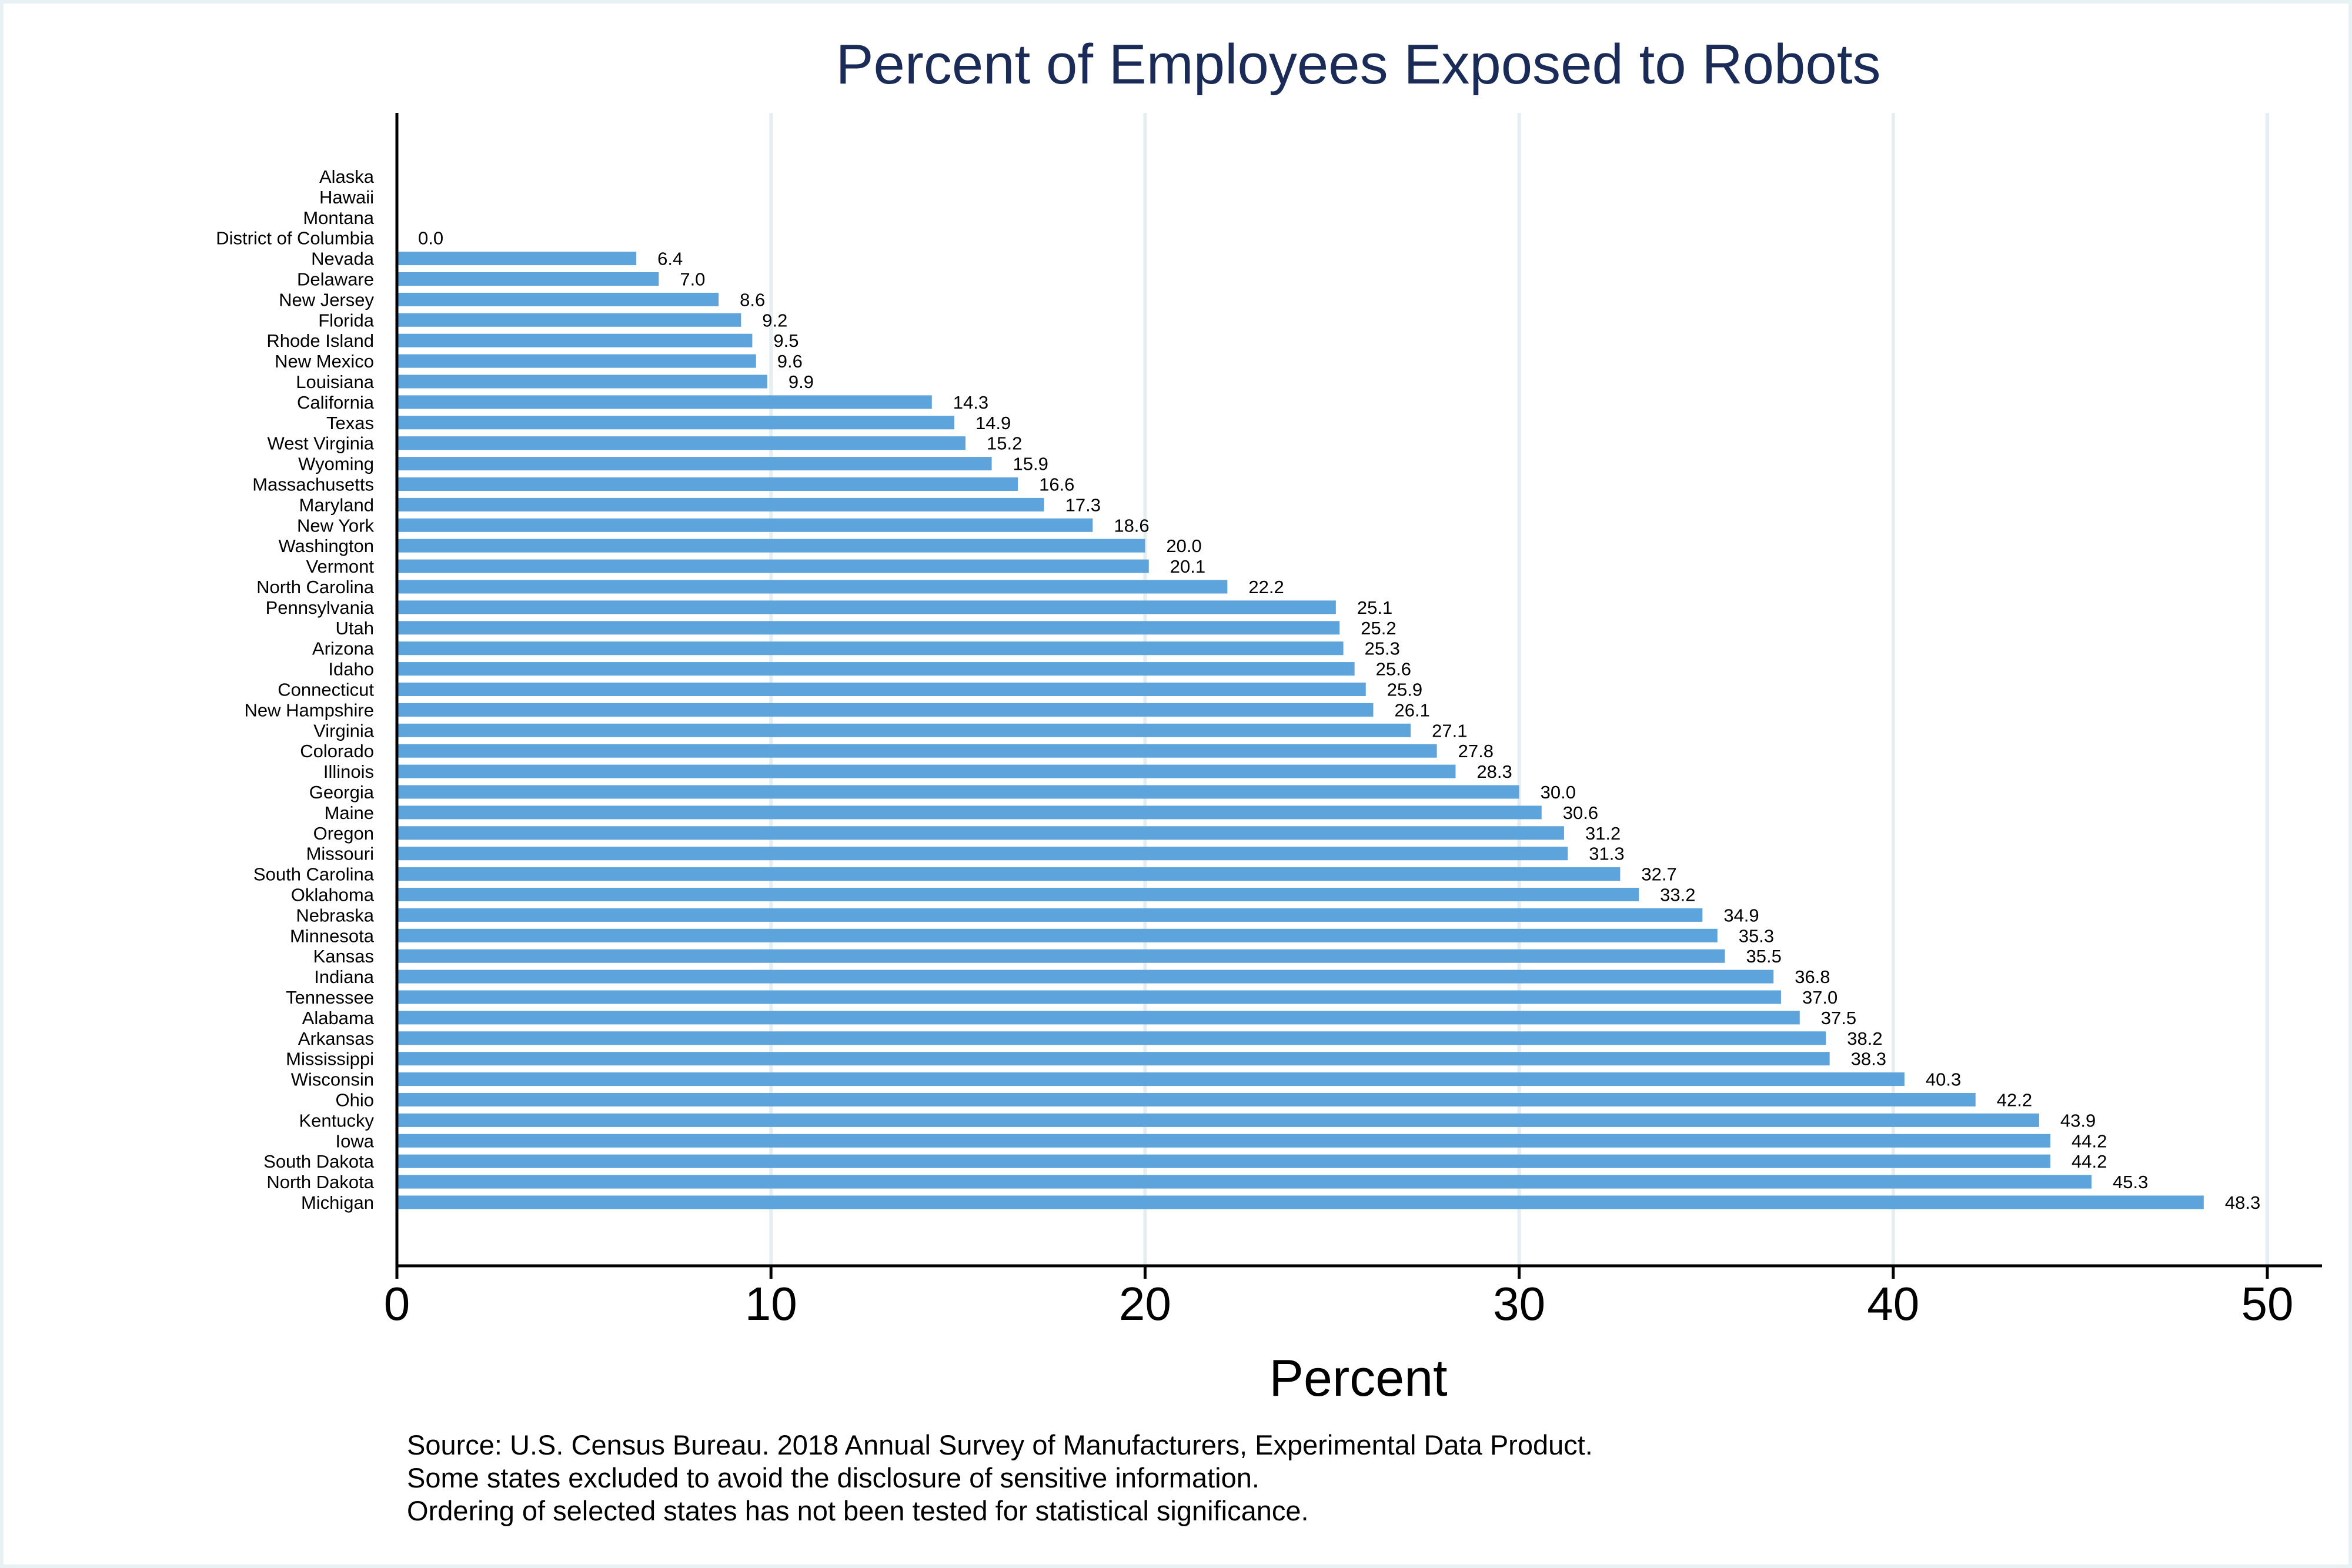 This screenshot has height=1568, width=2352. I want to click on value-label: 34.9, so click(1741, 915).